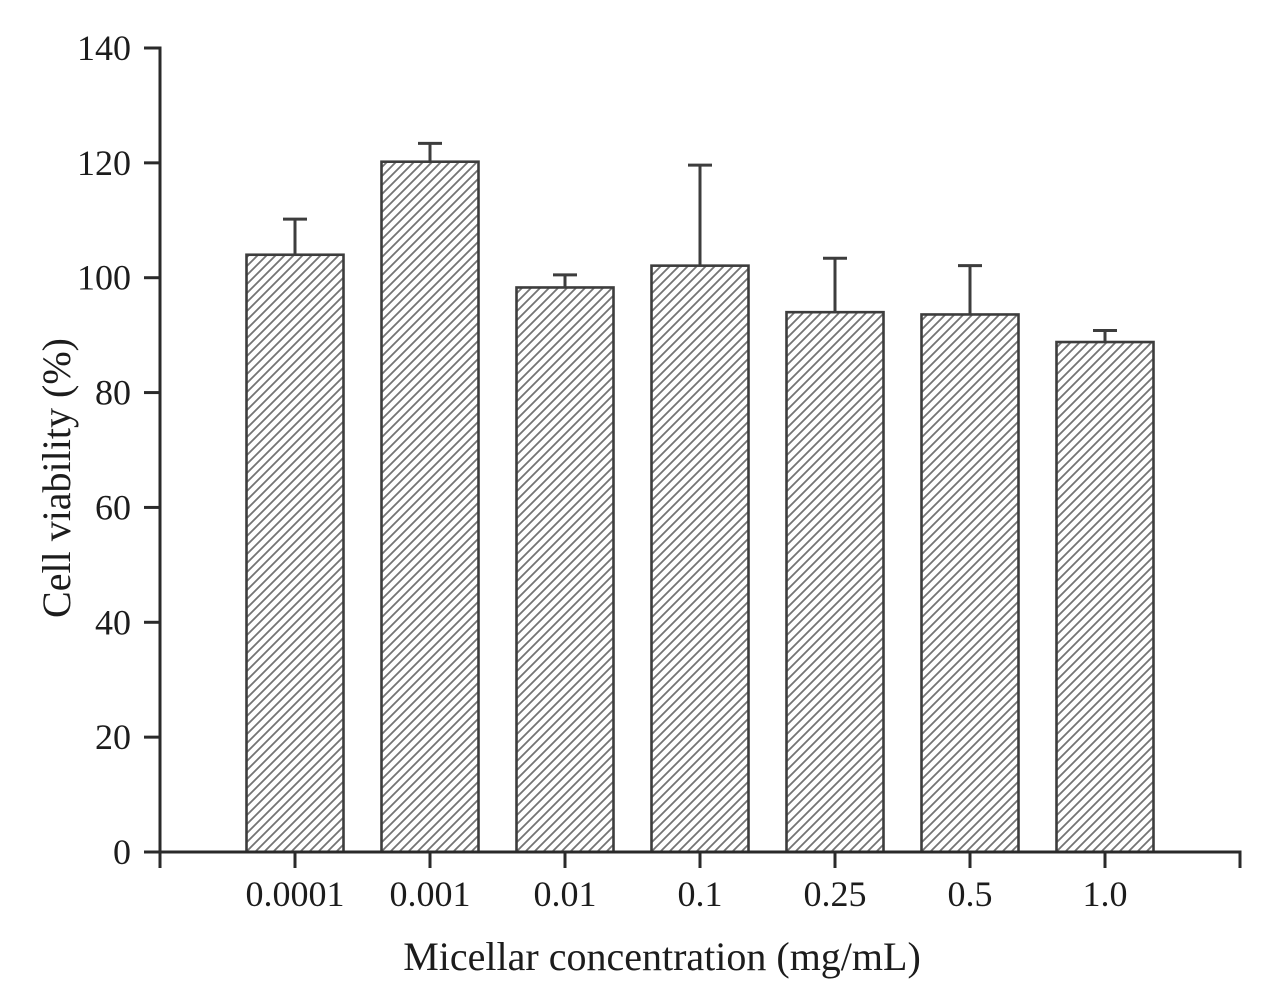 Image resolution: width=1269 pixels, height=1000 pixels. What do you see at coordinates (113, 393) in the screenshot?
I see `y-tick-label: 80` at bounding box center [113, 393].